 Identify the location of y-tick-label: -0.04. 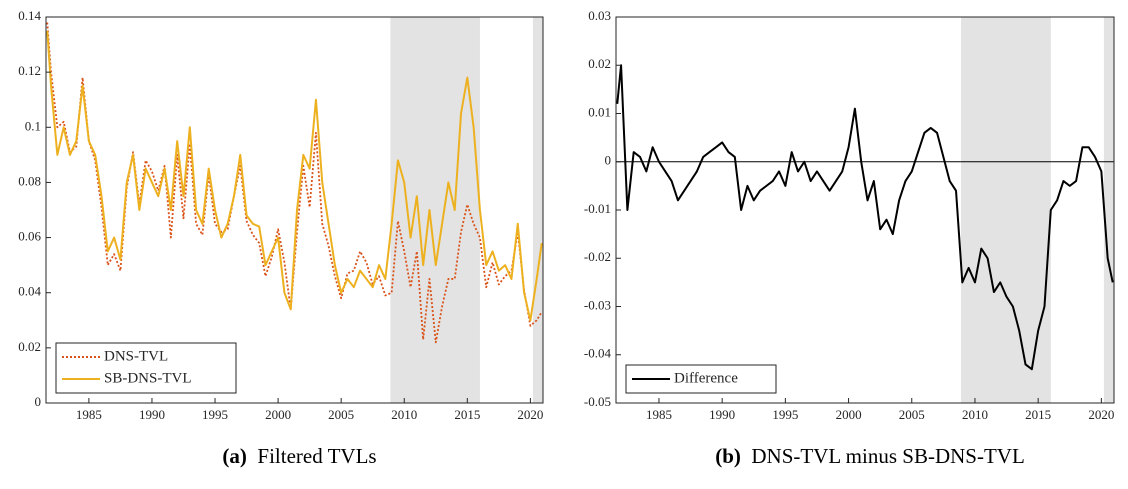
(598, 353).